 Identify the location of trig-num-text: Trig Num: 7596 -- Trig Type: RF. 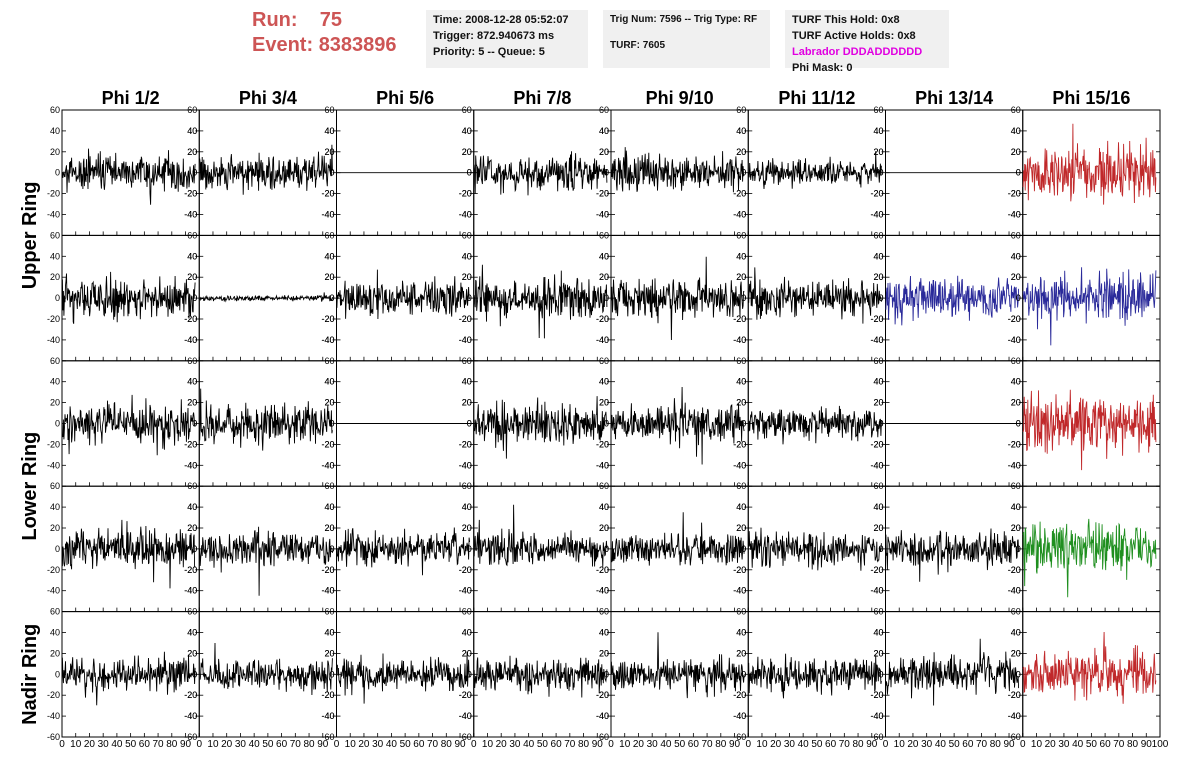
(684, 19).